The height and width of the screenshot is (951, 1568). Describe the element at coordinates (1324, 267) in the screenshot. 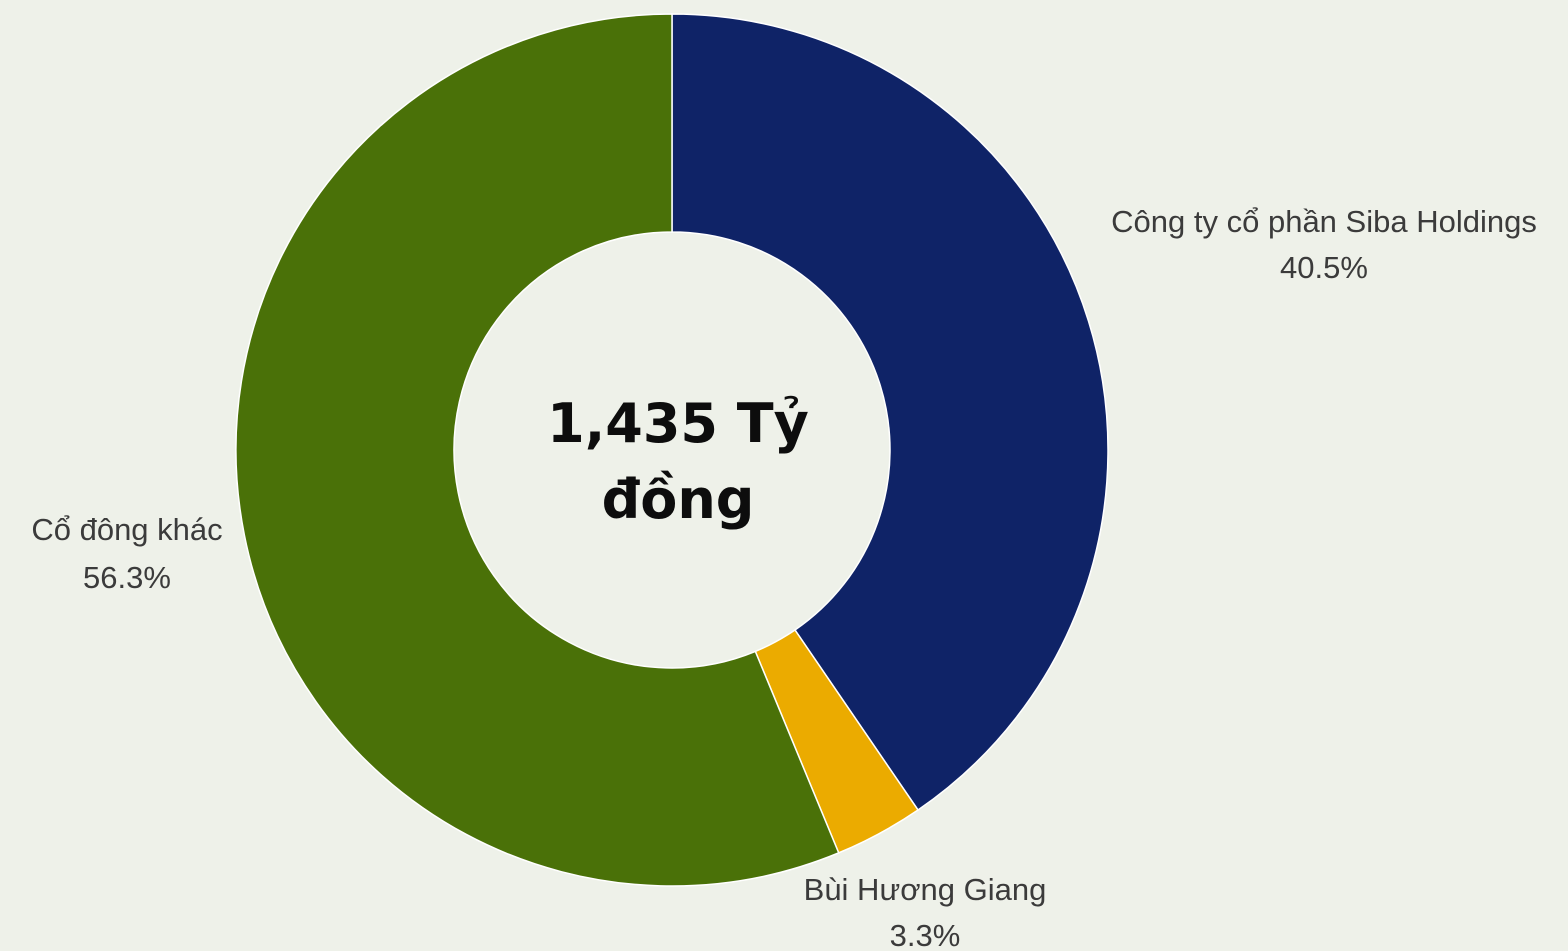

I see `slice-percent-label: 40.5%` at that location.